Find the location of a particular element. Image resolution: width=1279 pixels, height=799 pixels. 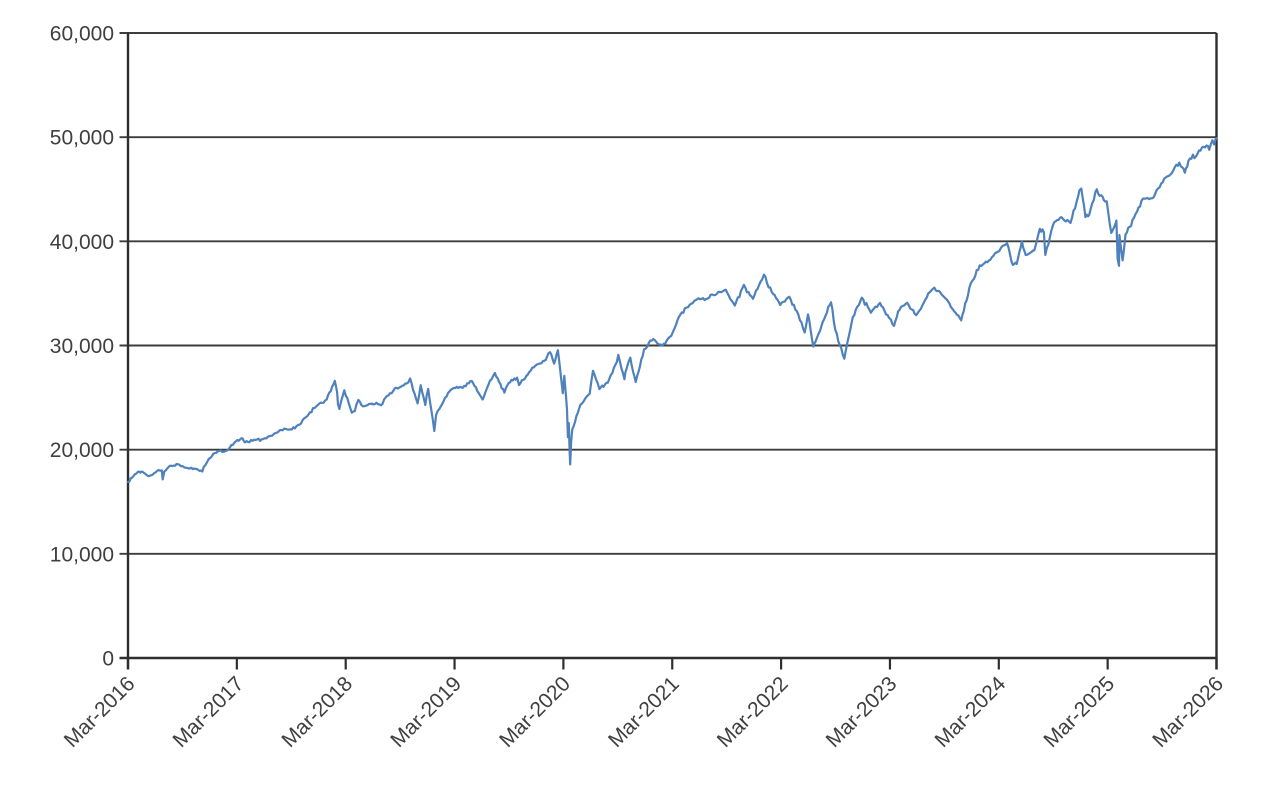

x-axis-label: Mar-2016 is located at coordinates (100, 712).